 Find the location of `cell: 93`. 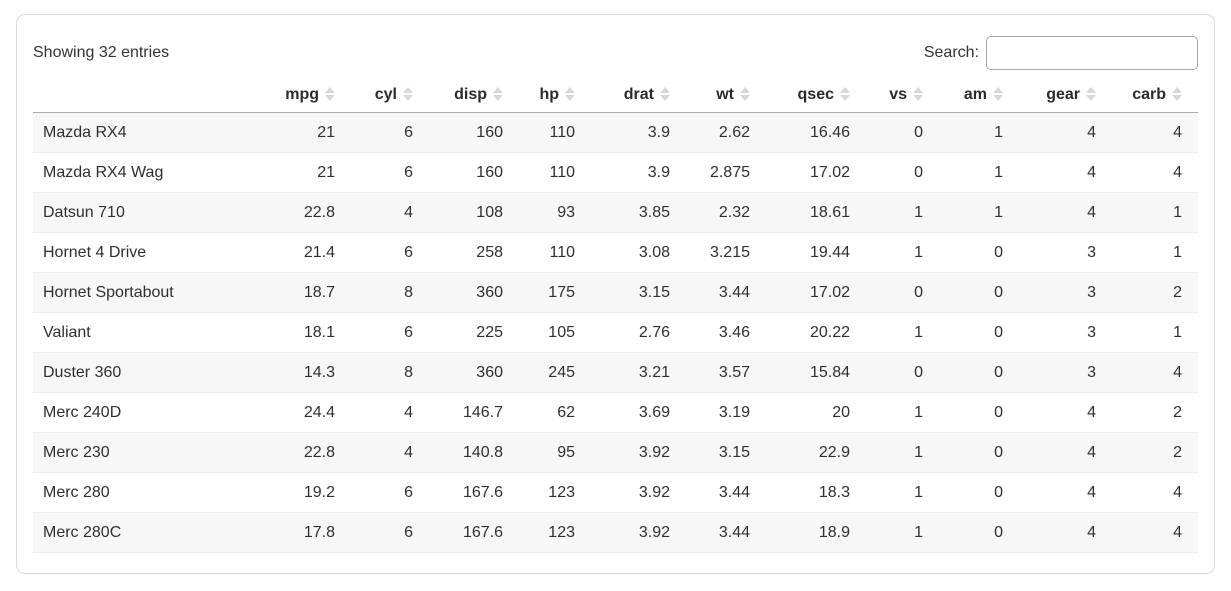

cell: 93 is located at coordinates (566, 212).